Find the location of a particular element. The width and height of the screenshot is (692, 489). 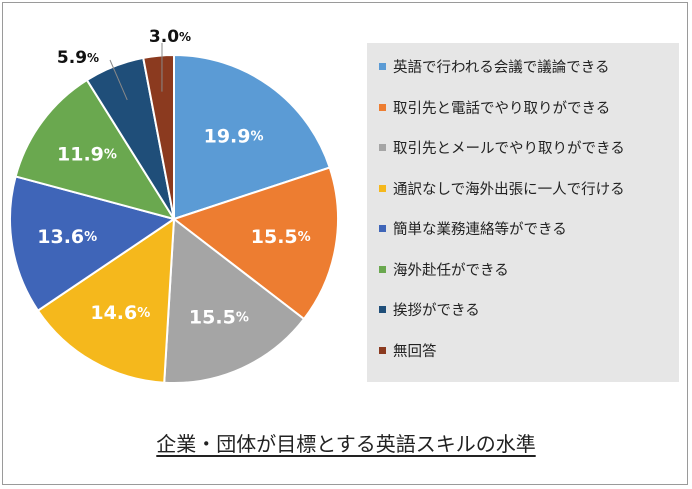

leader-line is located at coordinates (118, 80).